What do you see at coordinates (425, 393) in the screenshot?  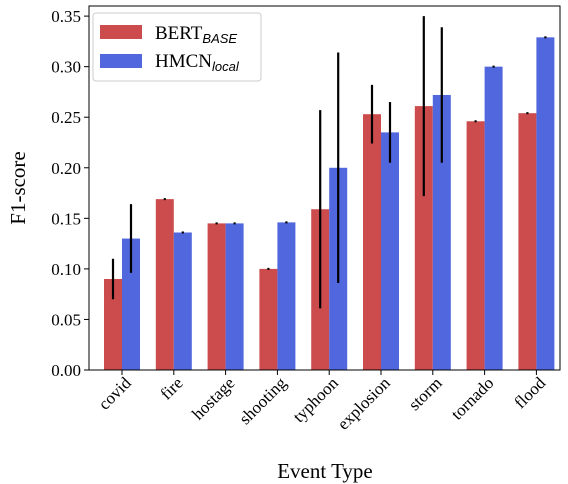 I see `x-tick-label-storm: storm` at bounding box center [425, 393].